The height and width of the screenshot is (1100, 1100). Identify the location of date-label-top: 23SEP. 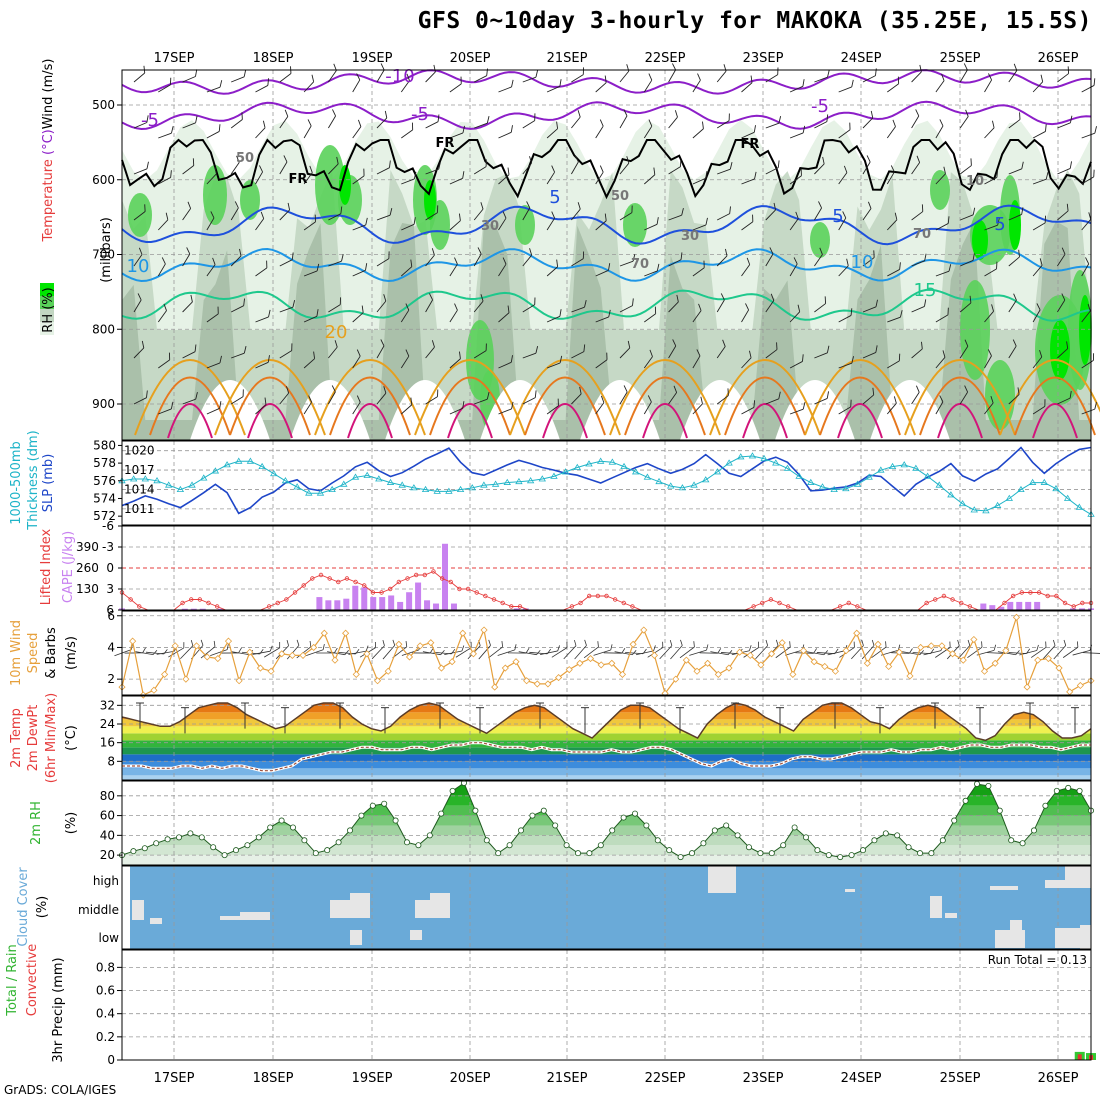
(763, 58).